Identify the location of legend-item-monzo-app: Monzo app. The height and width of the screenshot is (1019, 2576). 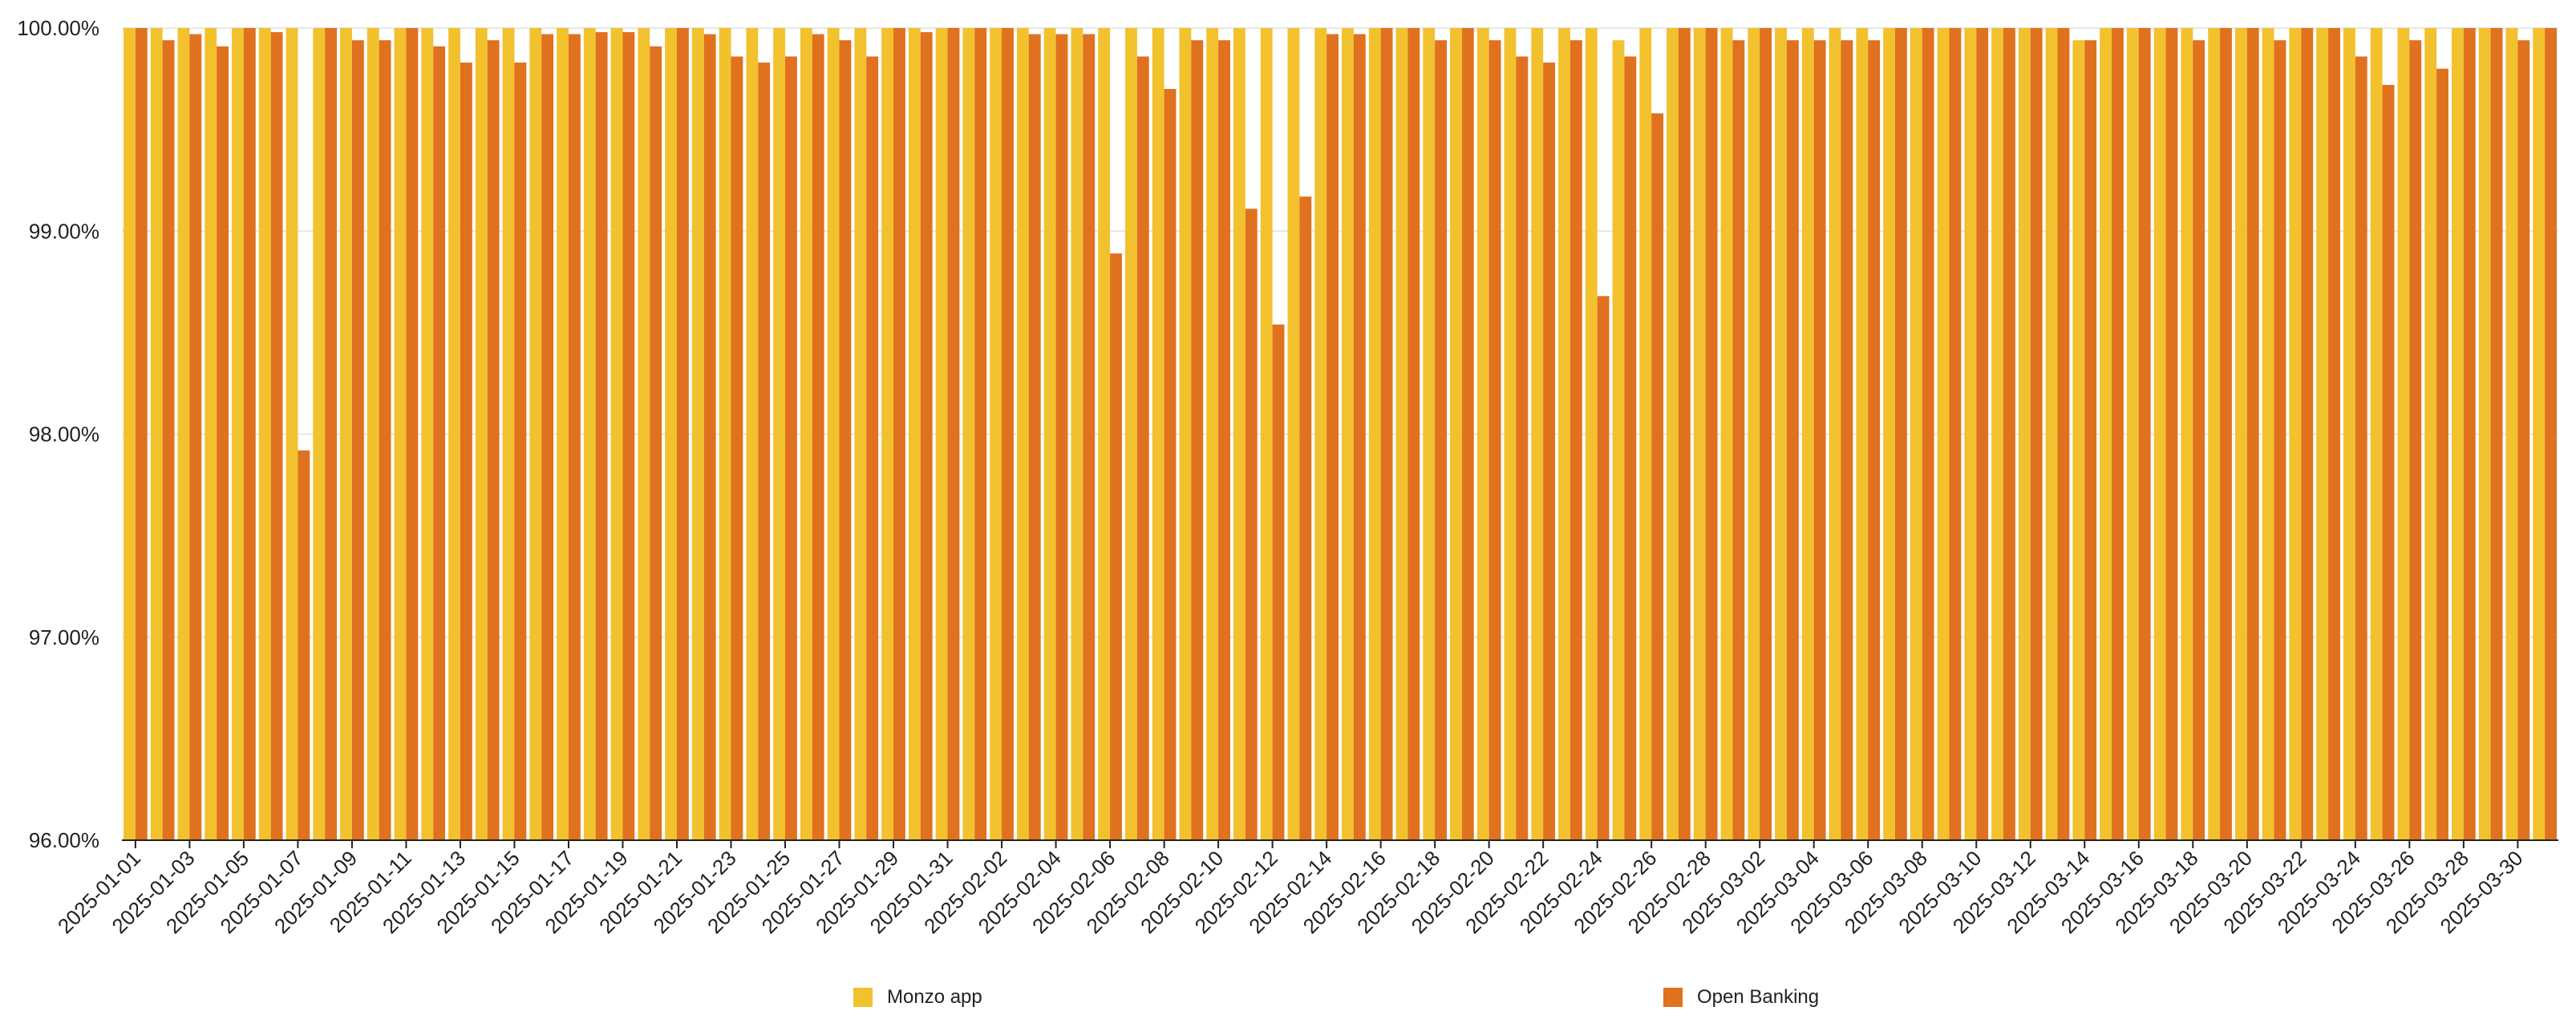
(917, 997).